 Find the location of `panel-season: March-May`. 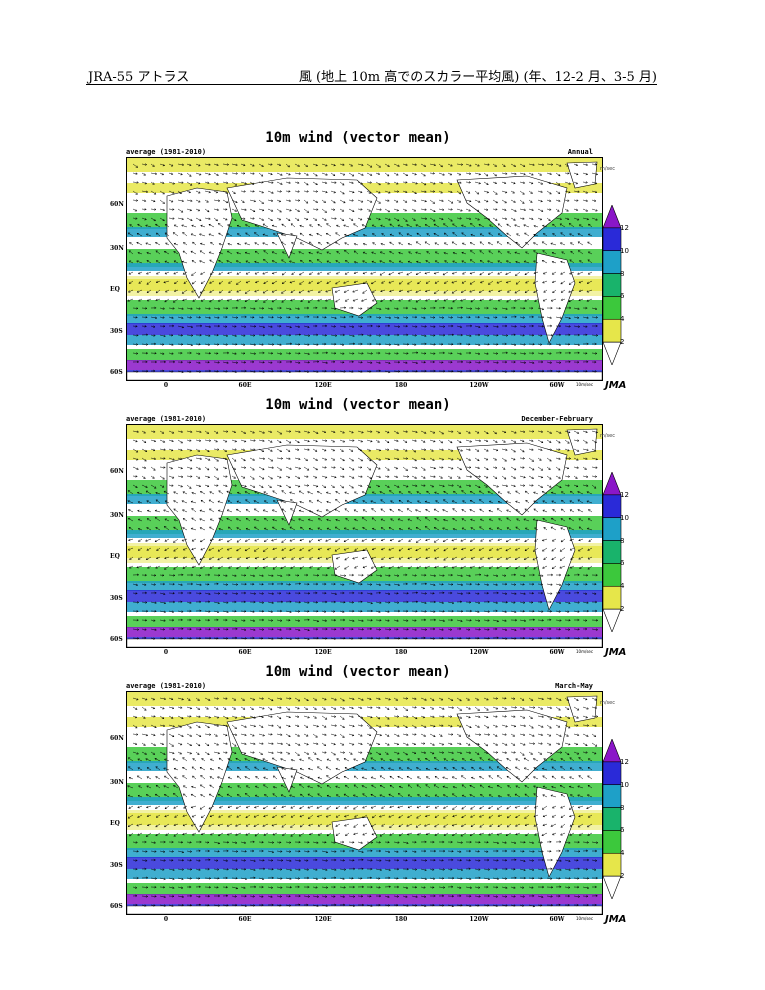

panel-season: March-May is located at coordinates (574, 686).